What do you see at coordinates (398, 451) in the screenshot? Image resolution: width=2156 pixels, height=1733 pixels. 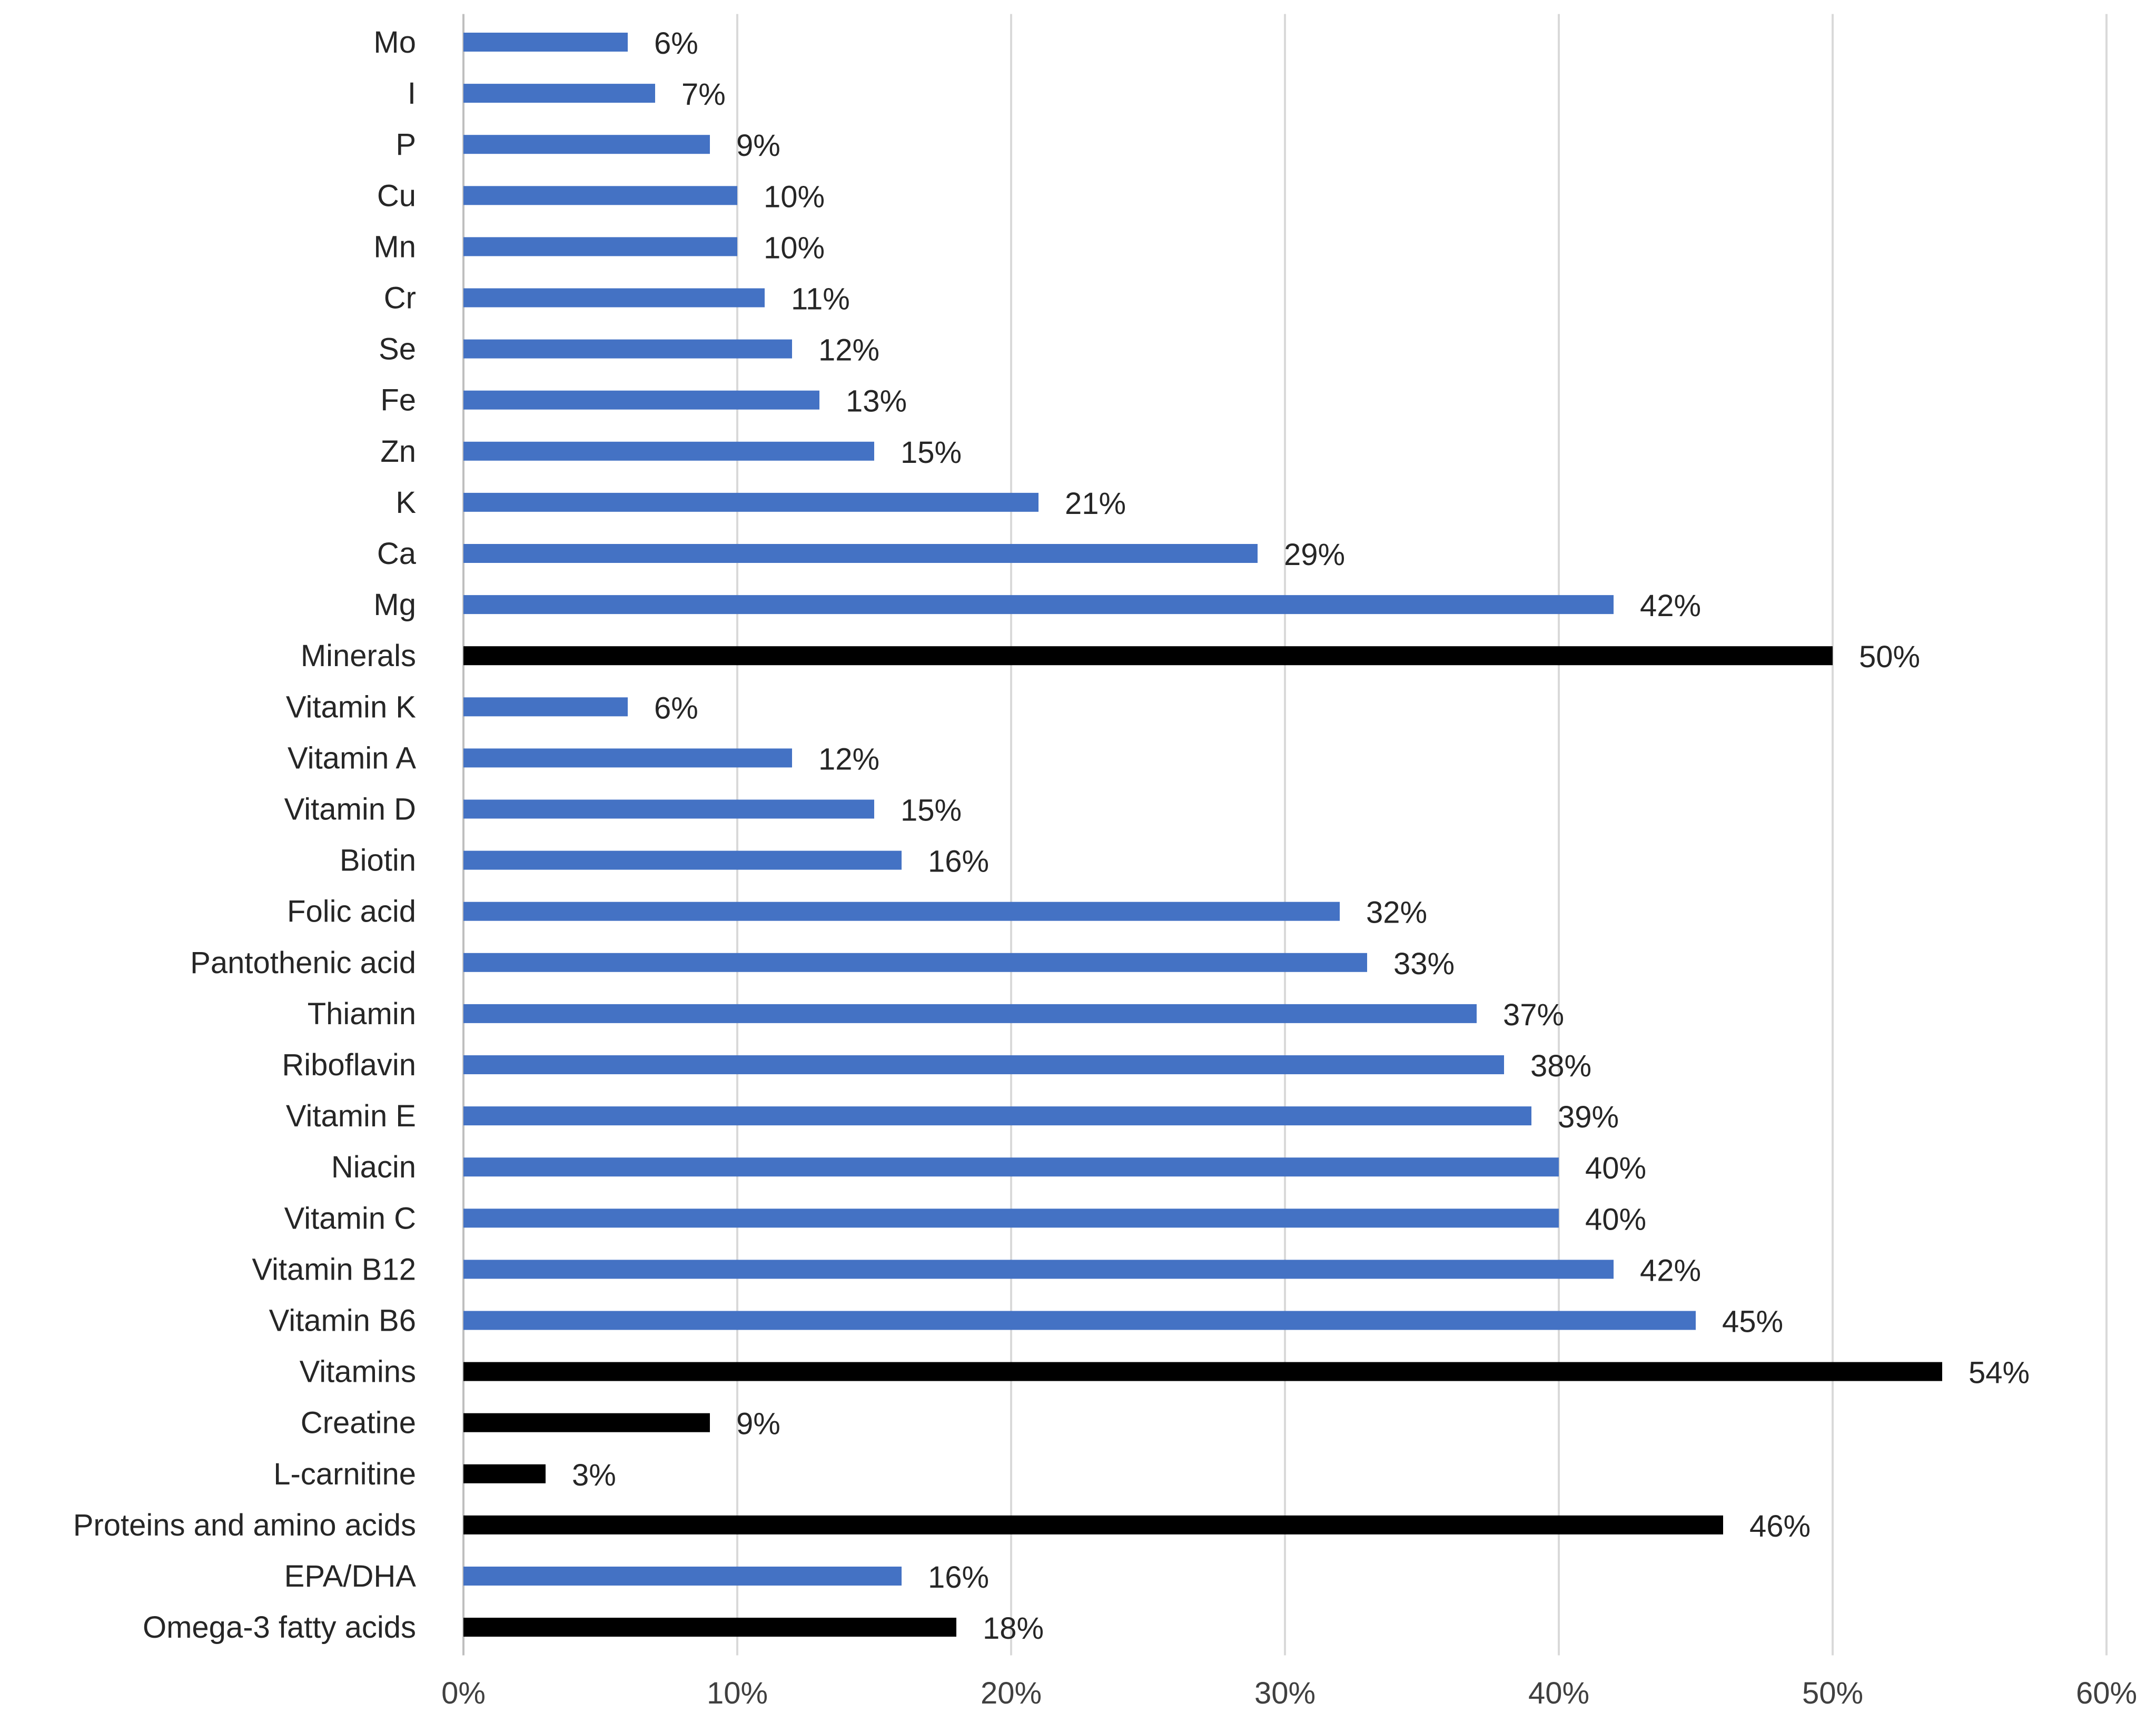 I see `category-label: Zn` at bounding box center [398, 451].